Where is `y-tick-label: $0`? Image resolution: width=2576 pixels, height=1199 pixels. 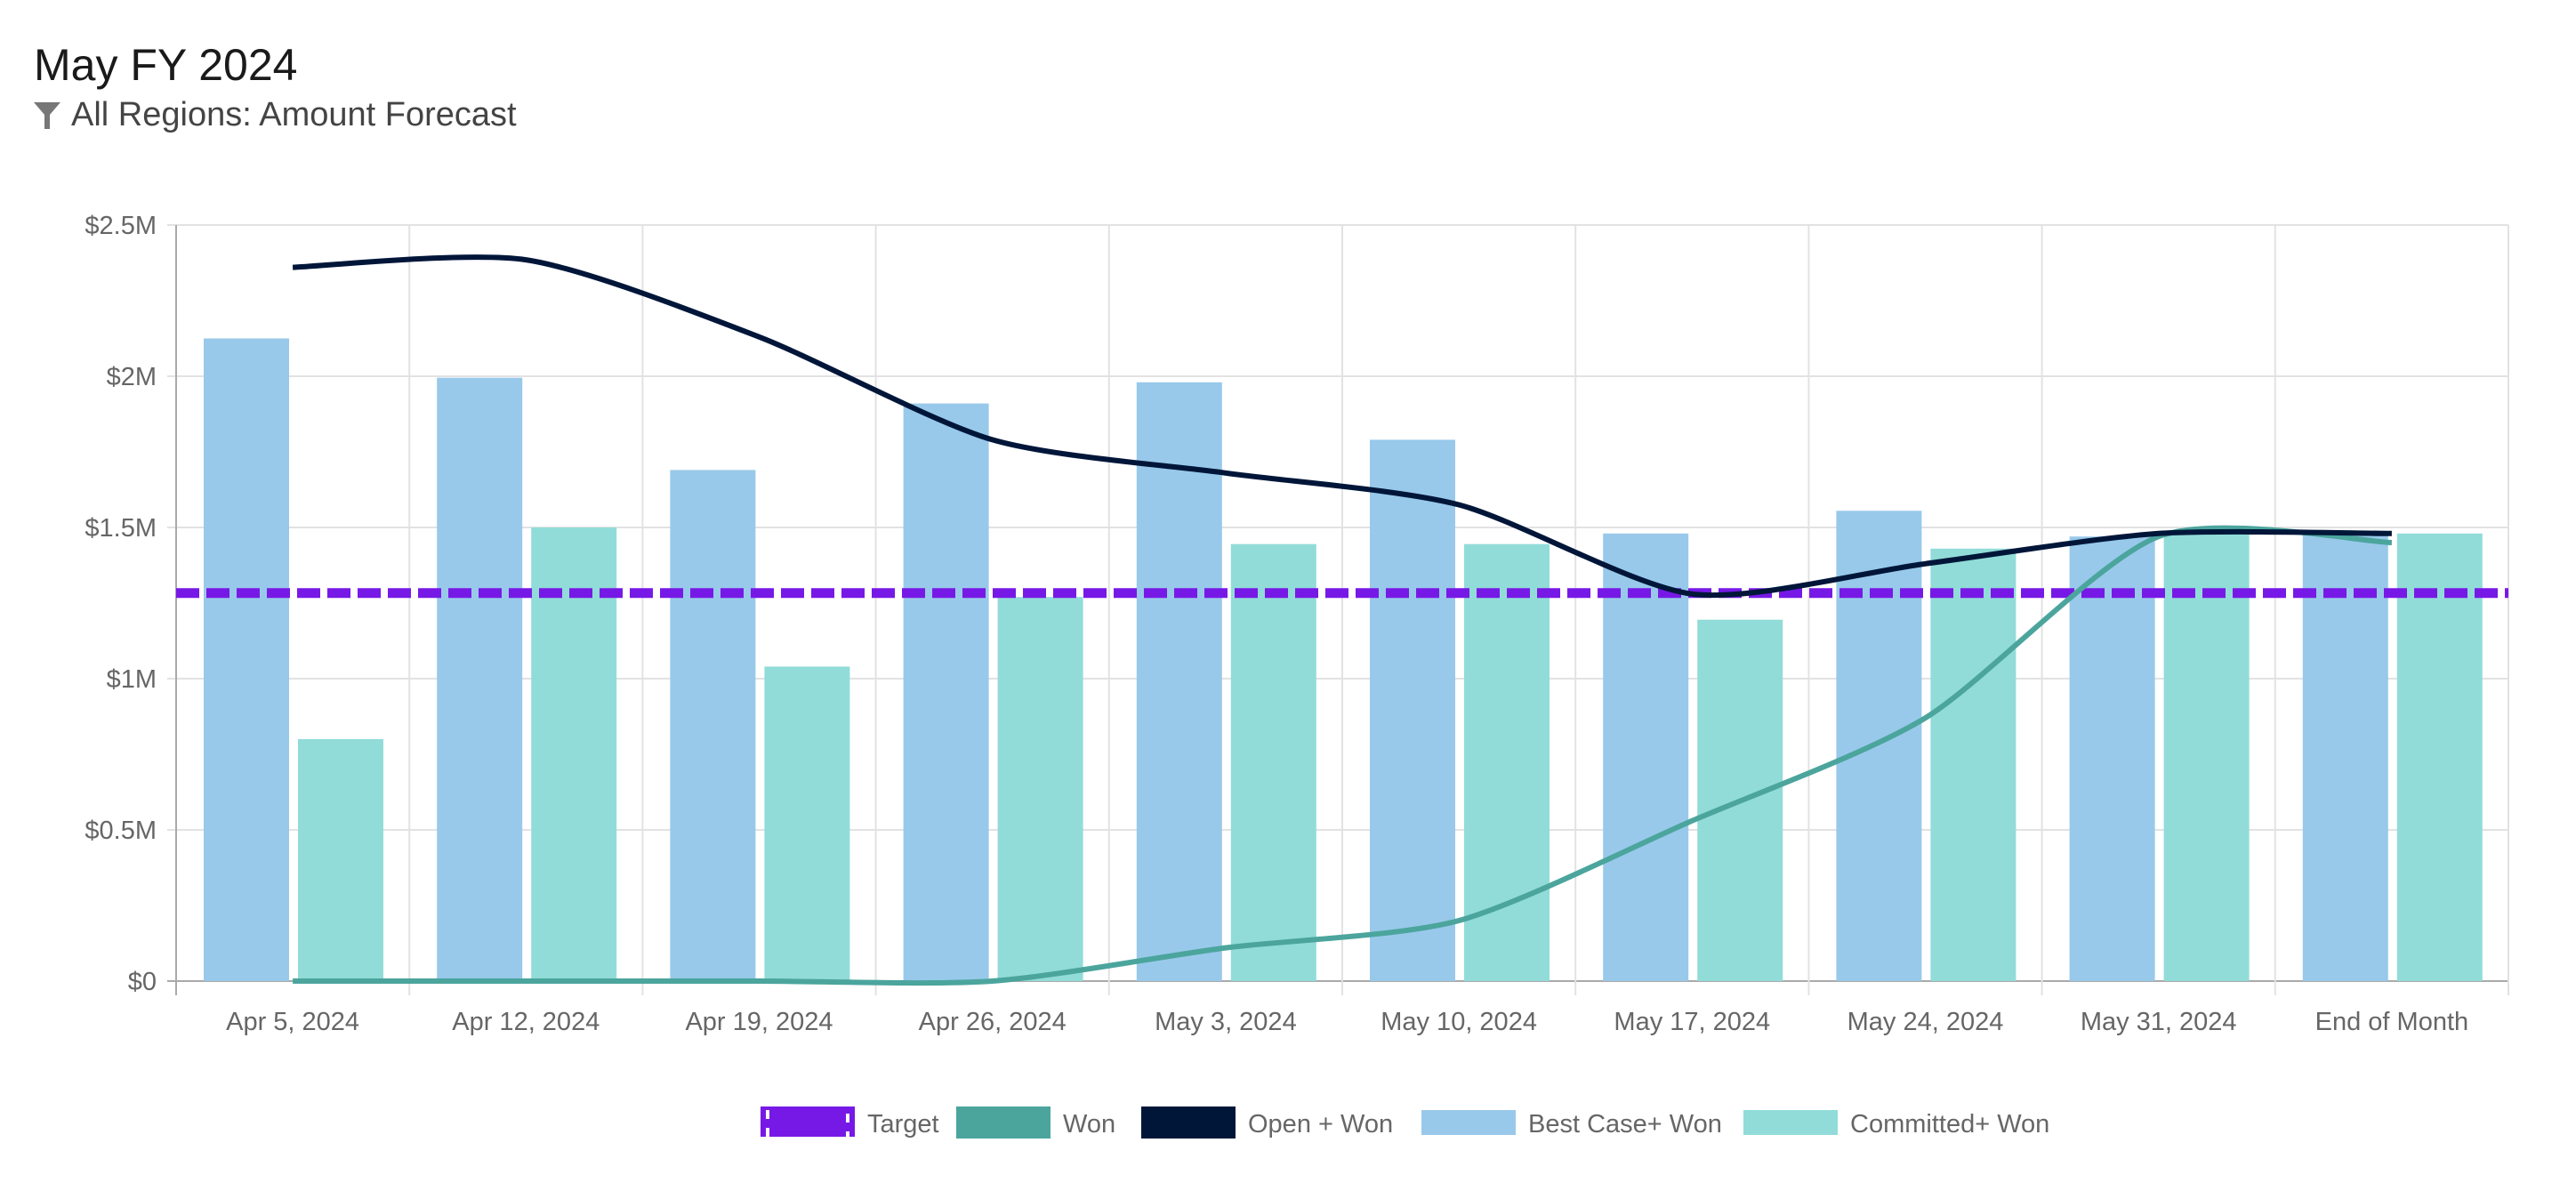 y-tick-label: $0 is located at coordinates (142, 982).